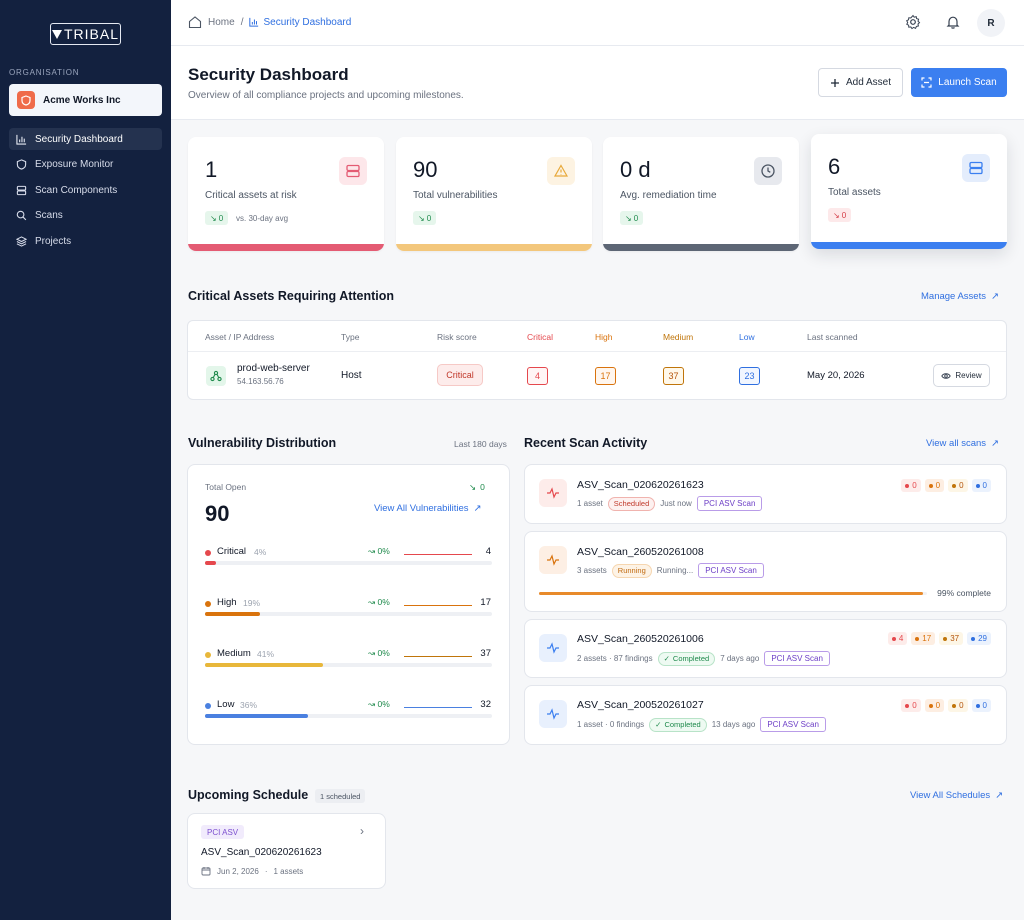 Image resolution: width=1024 pixels, height=920 pixels. Describe the element at coordinates (955, 638) in the screenshot. I see `chip-count: 37` at that location.